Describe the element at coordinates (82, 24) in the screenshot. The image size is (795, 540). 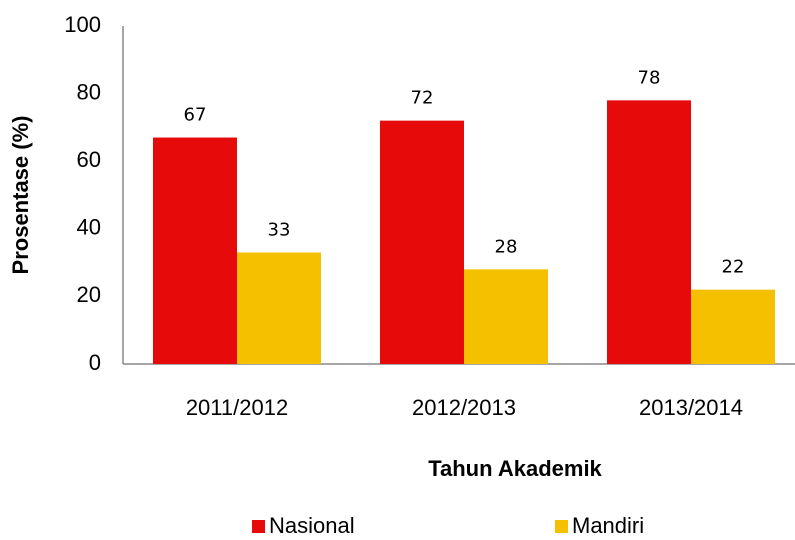
I see `y-tick-label: 100` at that location.